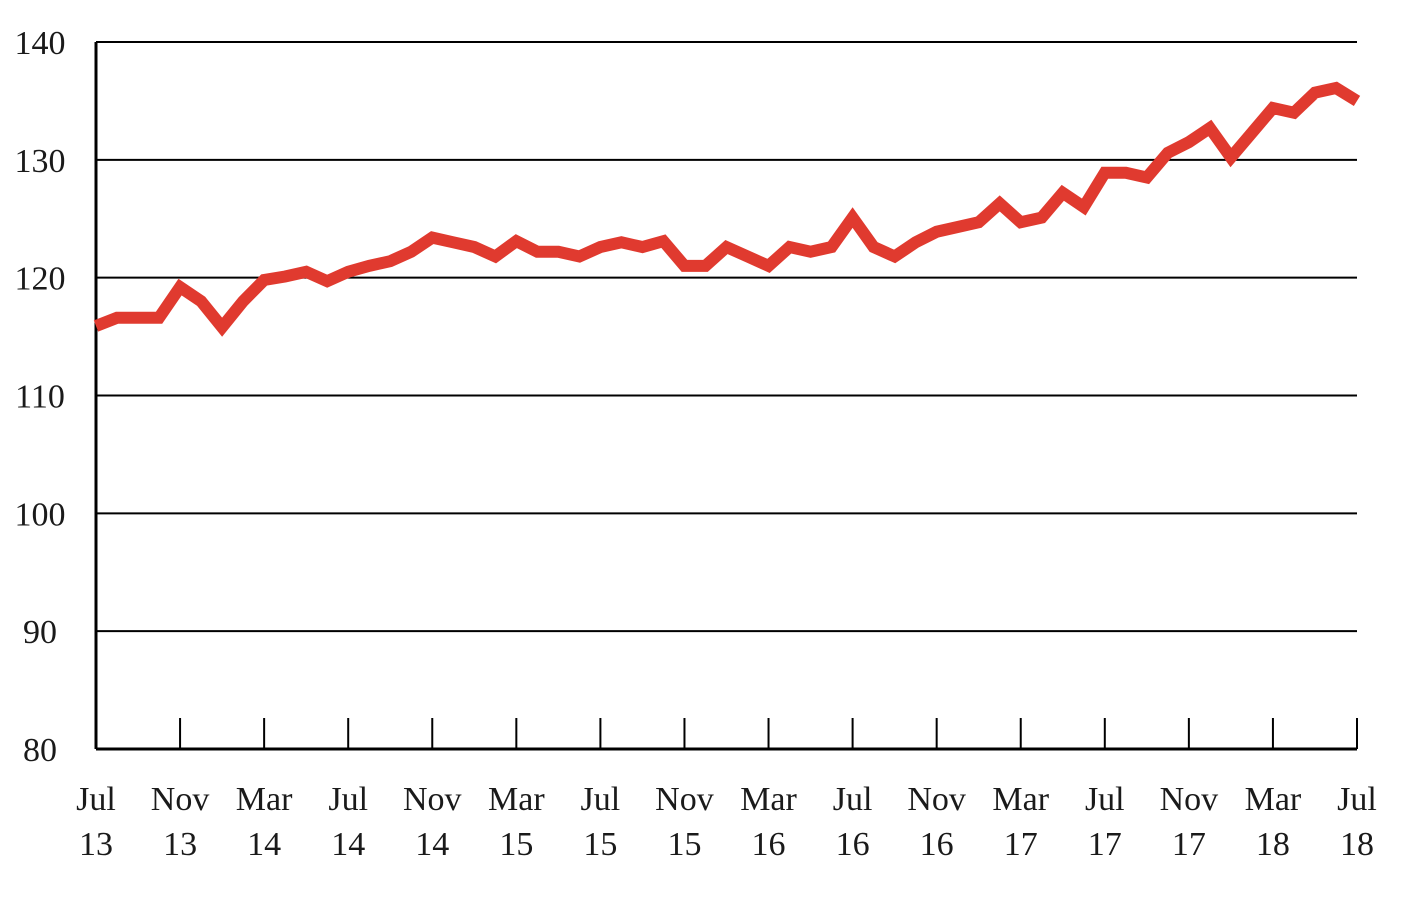  I want to click on y-tick-label-80: 80, so click(40, 750).